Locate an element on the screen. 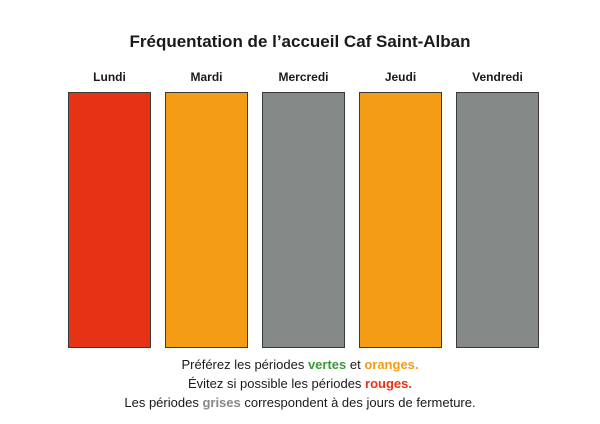 Image resolution: width=600 pixels, height=424 pixels. legend-grey-word: grises is located at coordinates (221, 402).